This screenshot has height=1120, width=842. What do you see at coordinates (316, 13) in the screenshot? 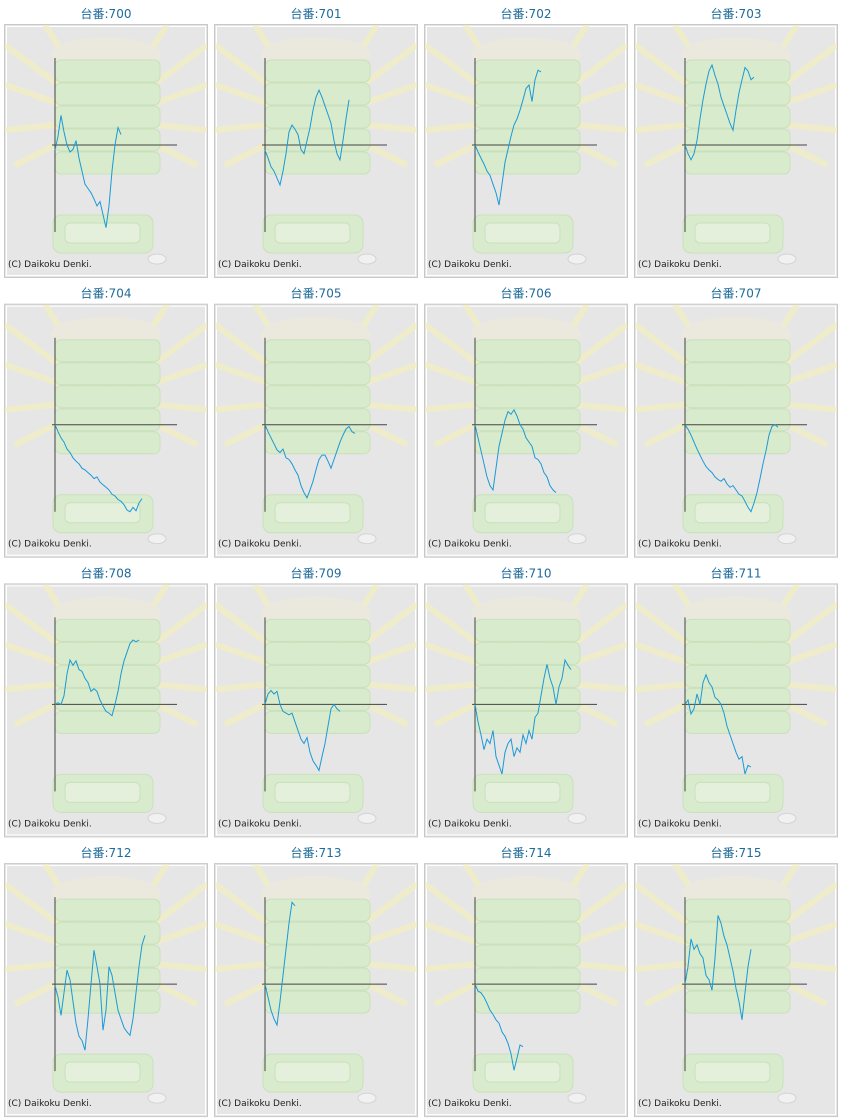
I see `chart-title: 台番:701` at bounding box center [316, 13].